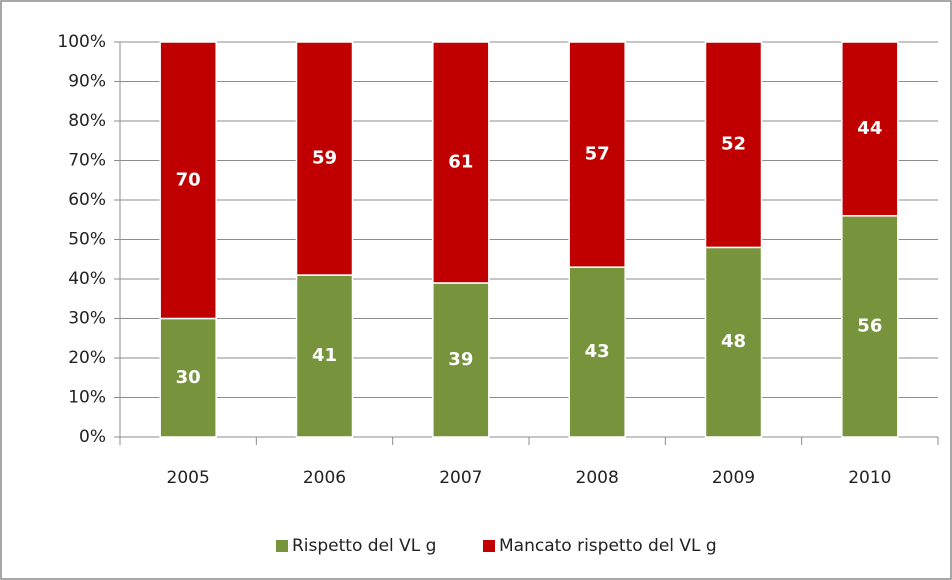 Image resolution: width=952 pixels, height=580 pixels. I want to click on value-label: 56, so click(869, 325).